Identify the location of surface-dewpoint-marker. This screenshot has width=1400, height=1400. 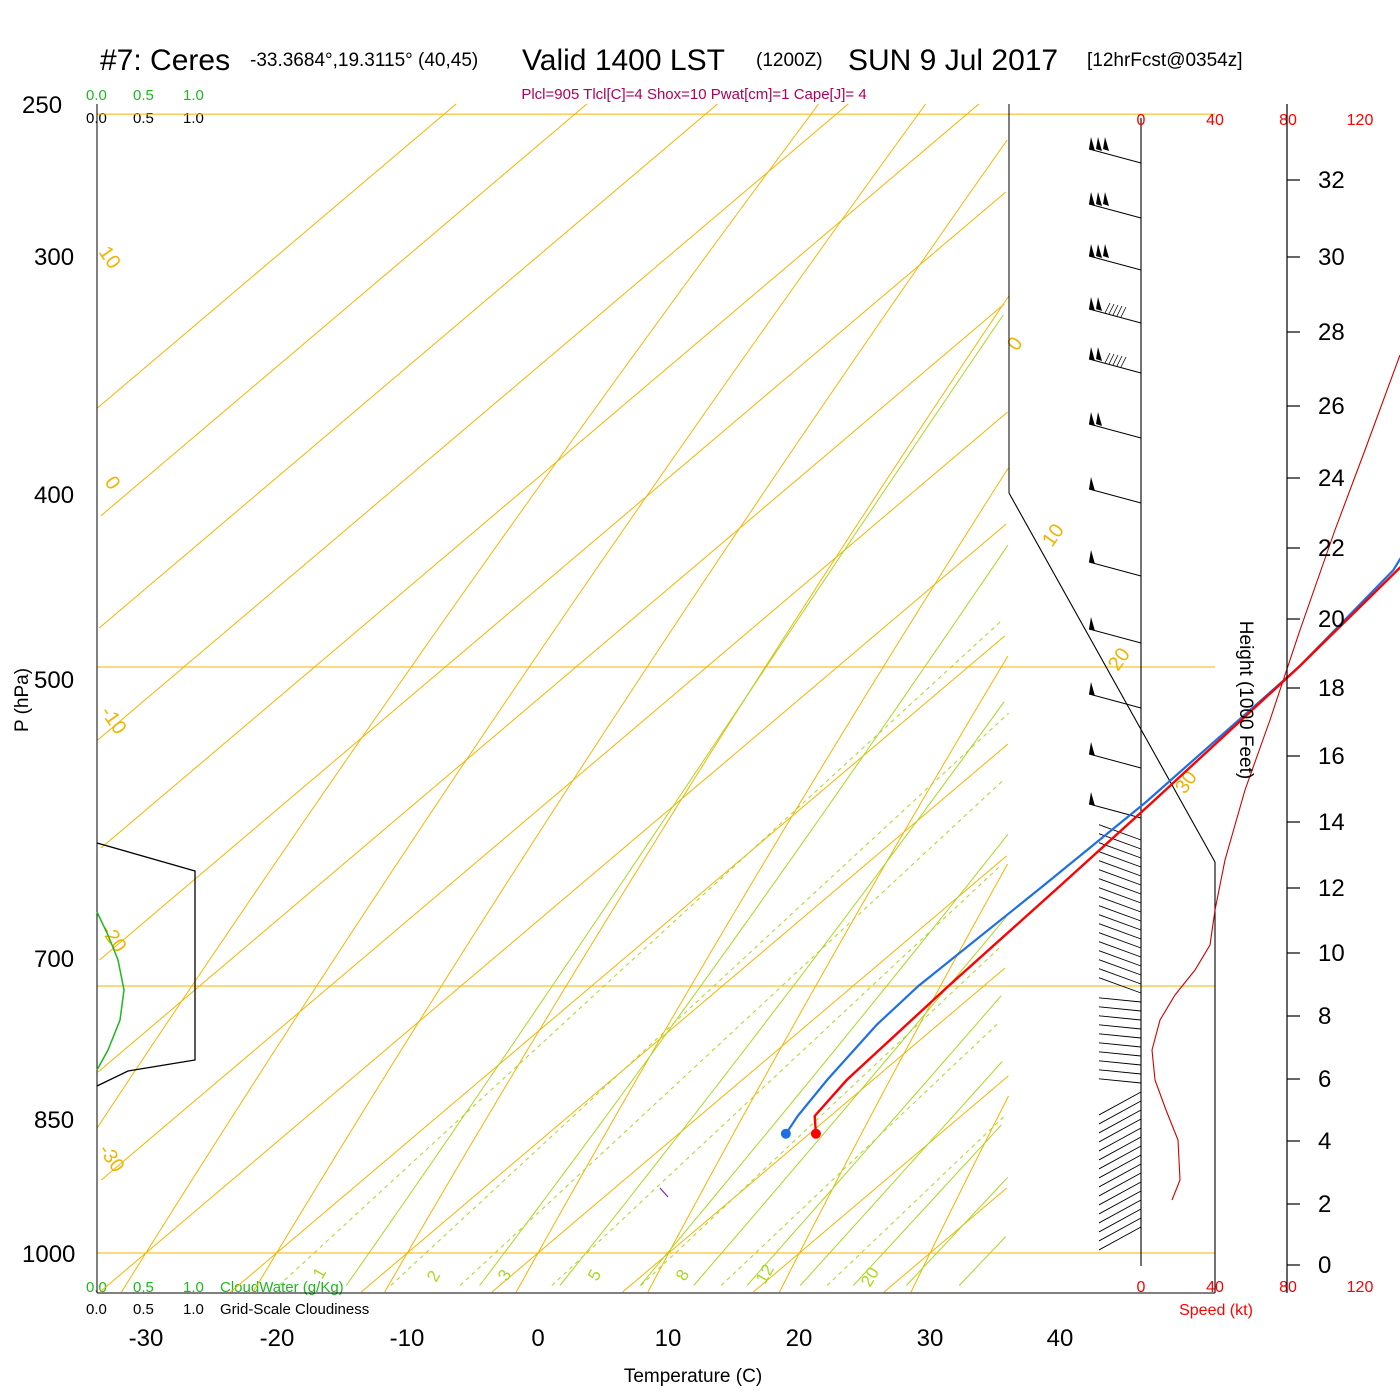
(785, 1133).